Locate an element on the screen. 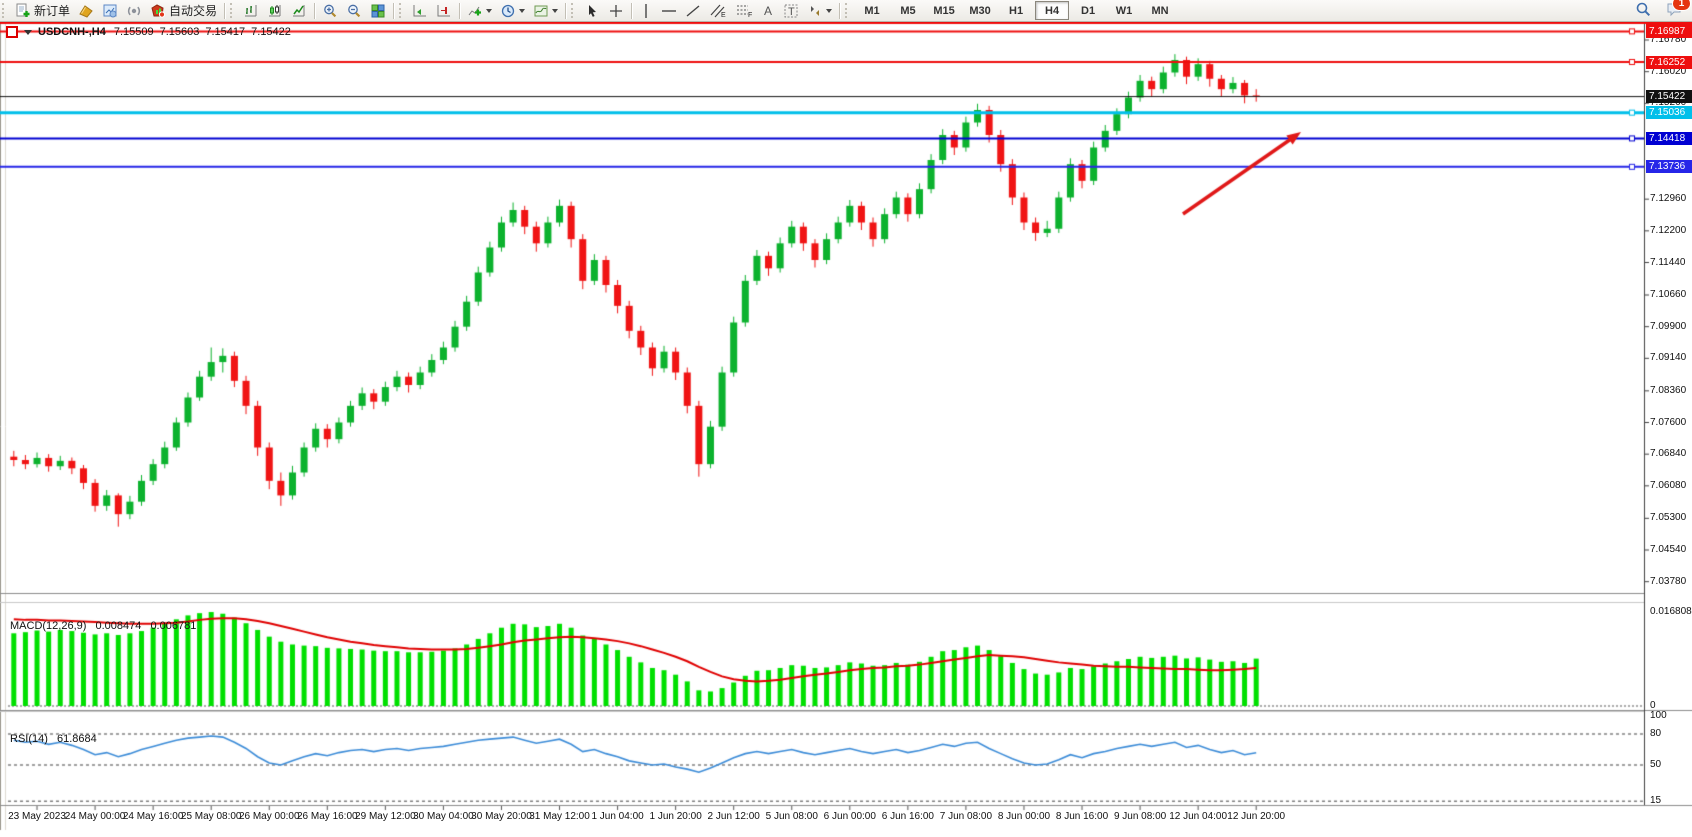 This screenshot has width=1692, height=837. zoom-out-icon is located at coordinates (354, 11).